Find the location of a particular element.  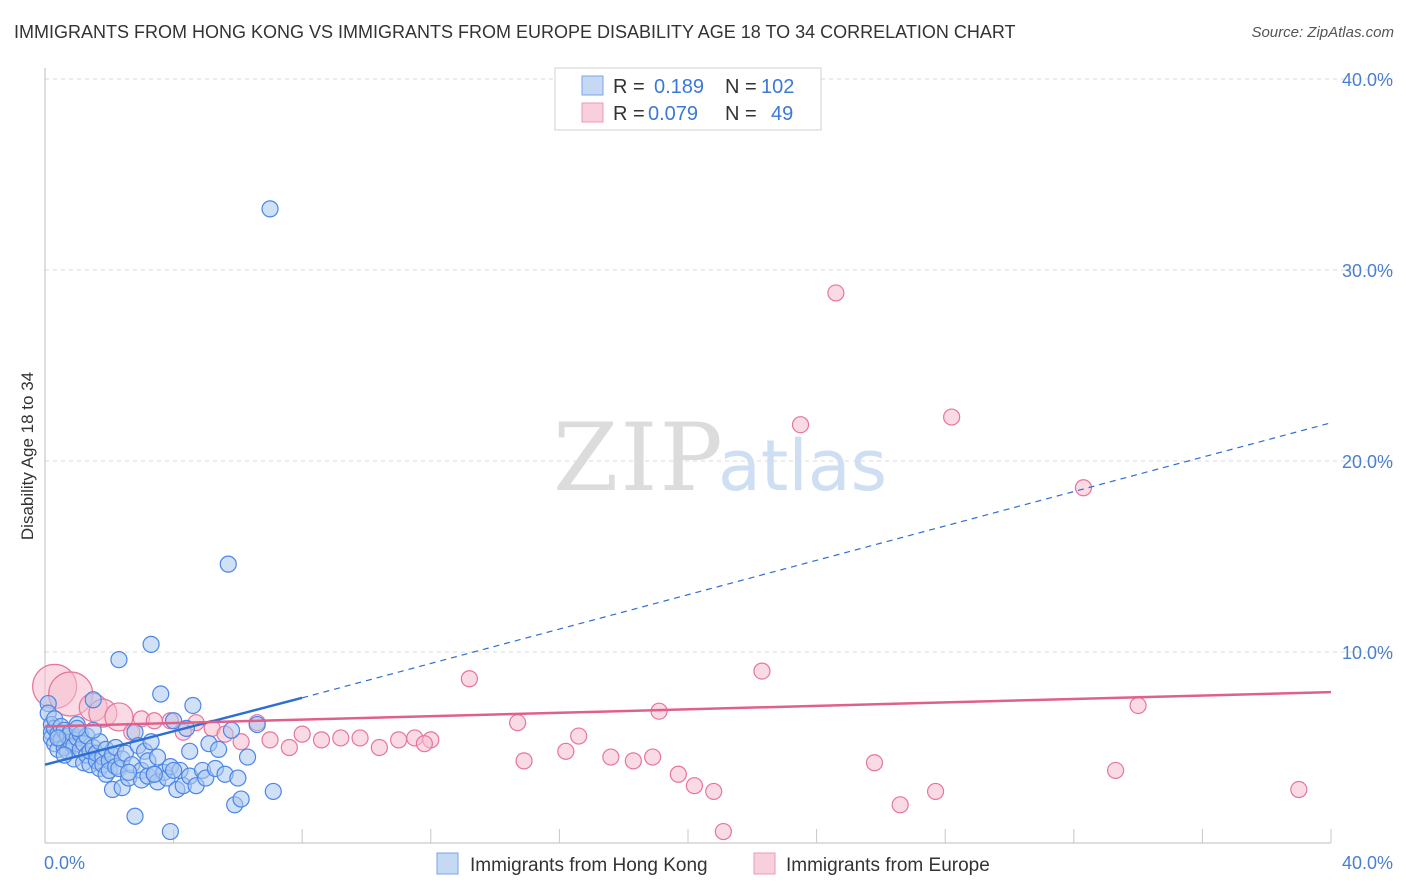

trend-hongkong is located at coordinates (173, 731).